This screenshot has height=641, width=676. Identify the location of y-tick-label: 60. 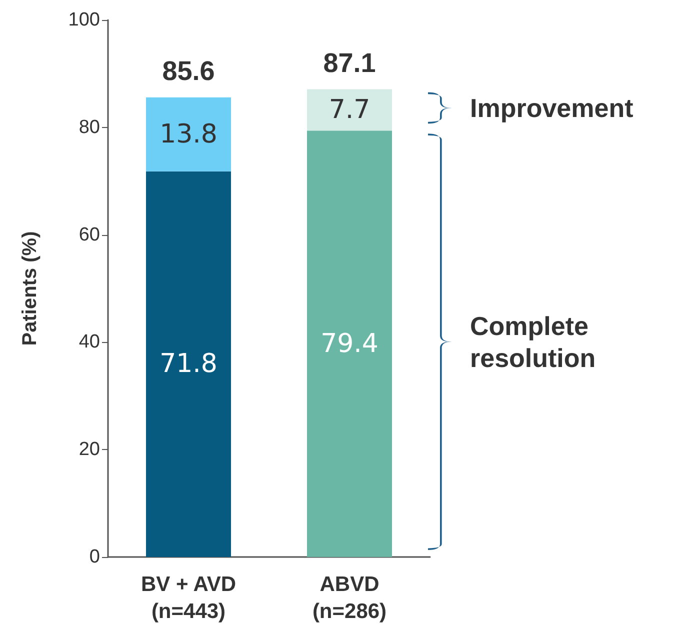
(89, 235).